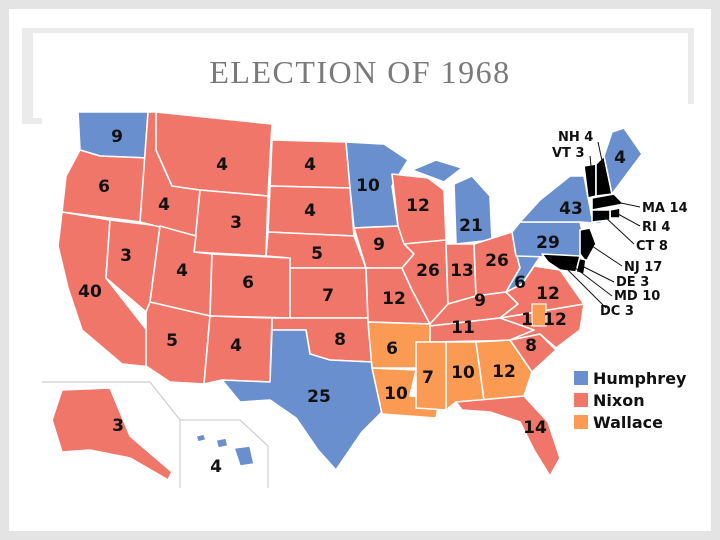 Image resolution: width=720 pixels, height=540 pixels. I want to click on ev-label-IL: 26, so click(428, 271).